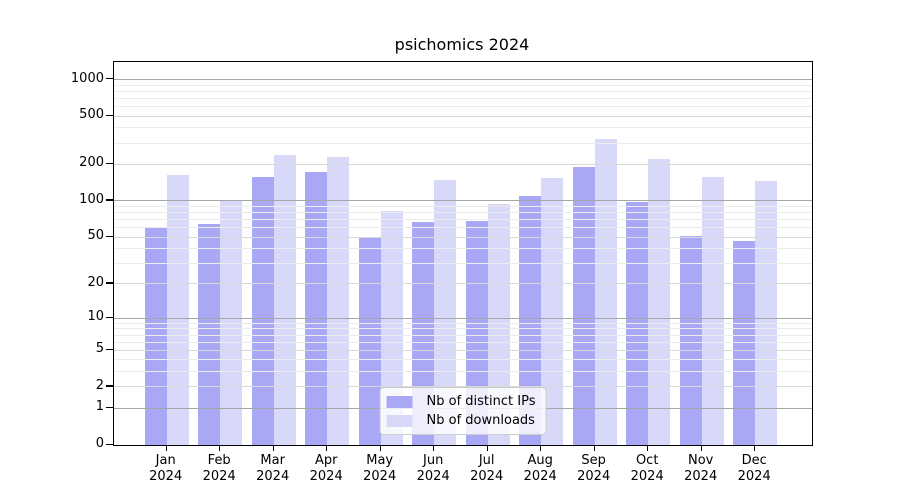  I want to click on bar-distinct-ips-feb, so click(209, 334).